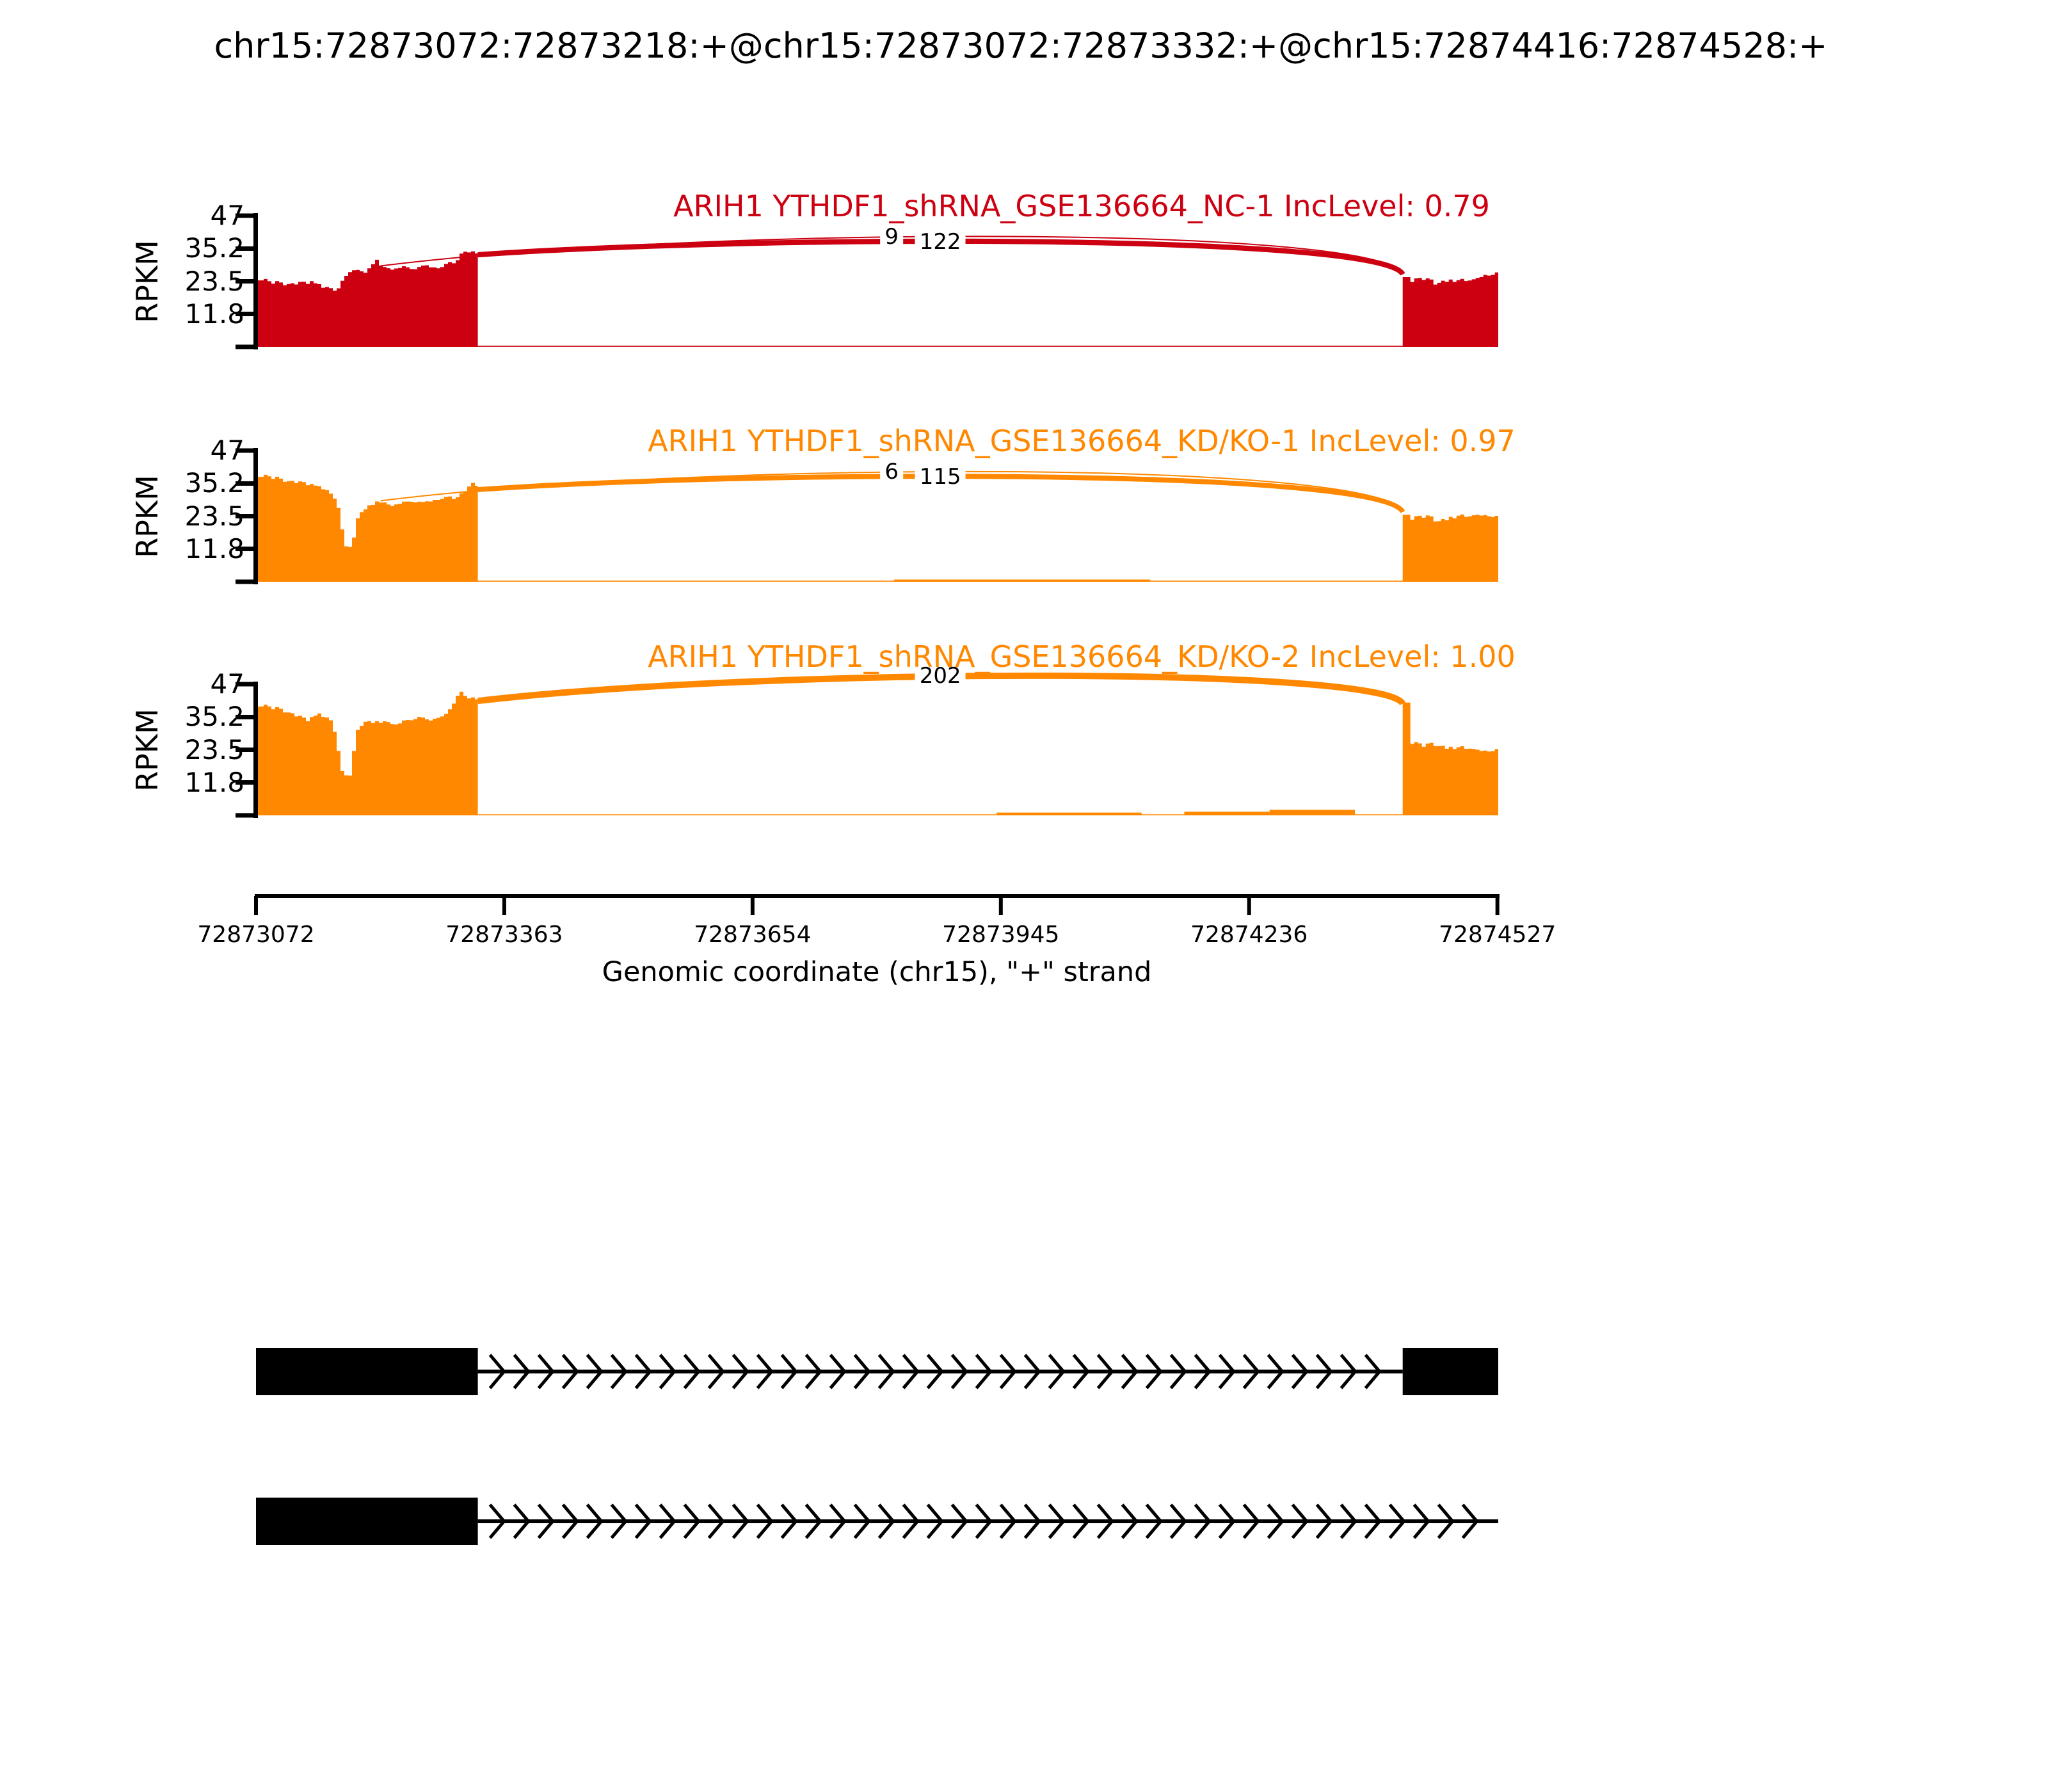 This screenshot has height=1792, width=2048. What do you see at coordinates (940, 241) in the screenshot?
I see `junction-count: 122` at bounding box center [940, 241].